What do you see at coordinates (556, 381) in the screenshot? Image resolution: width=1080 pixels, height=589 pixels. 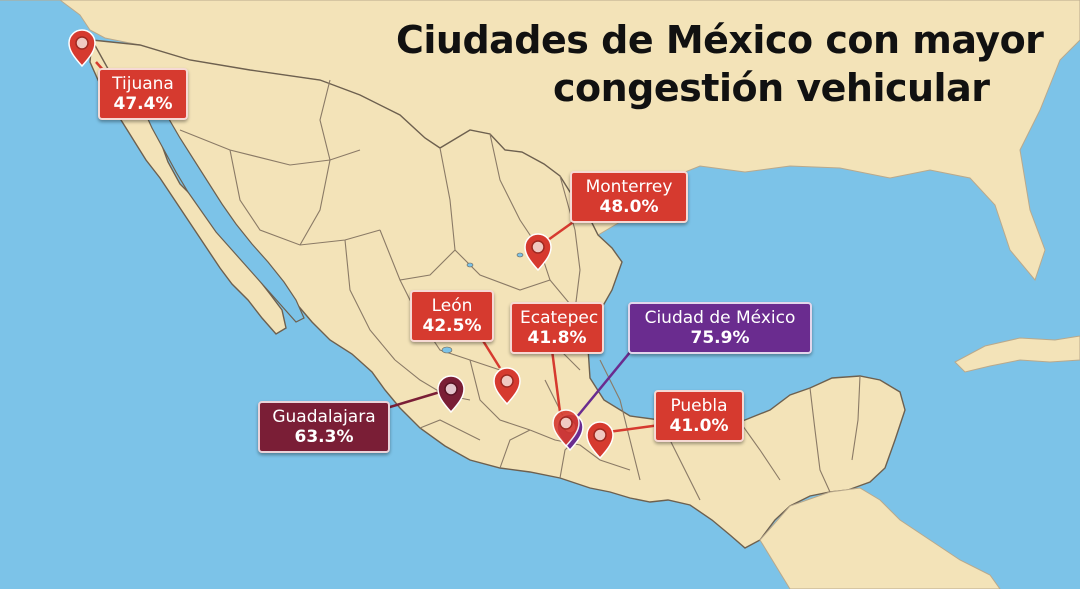 I see `ecatepec-leader` at bounding box center [556, 381].